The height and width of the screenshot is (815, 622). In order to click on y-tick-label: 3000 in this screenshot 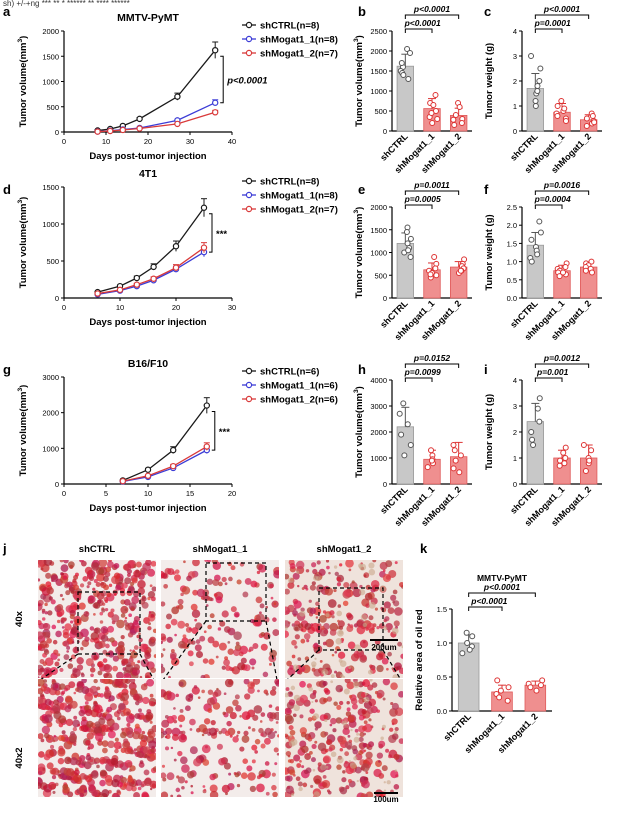, I will do `click(50, 377)`.